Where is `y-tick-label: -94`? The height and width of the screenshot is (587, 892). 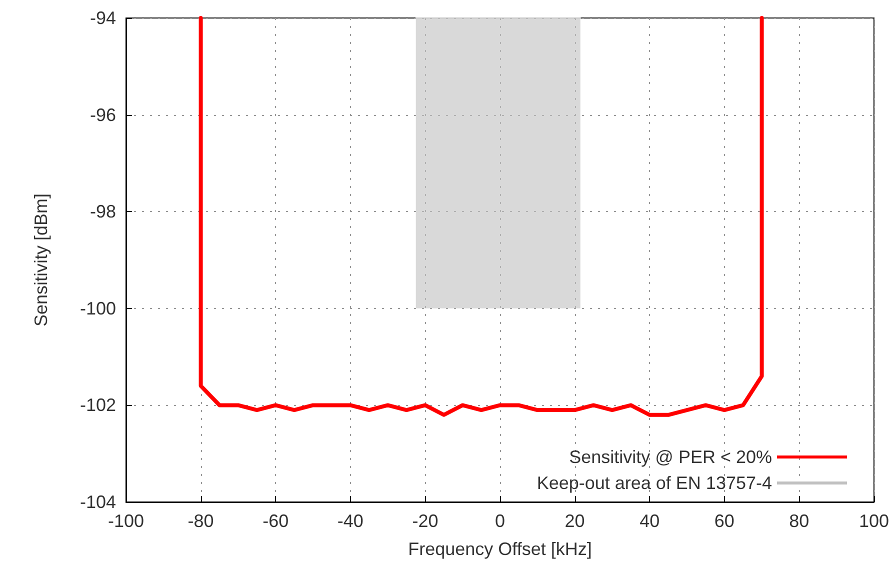 y-tick-label: -94 is located at coordinates (103, 18).